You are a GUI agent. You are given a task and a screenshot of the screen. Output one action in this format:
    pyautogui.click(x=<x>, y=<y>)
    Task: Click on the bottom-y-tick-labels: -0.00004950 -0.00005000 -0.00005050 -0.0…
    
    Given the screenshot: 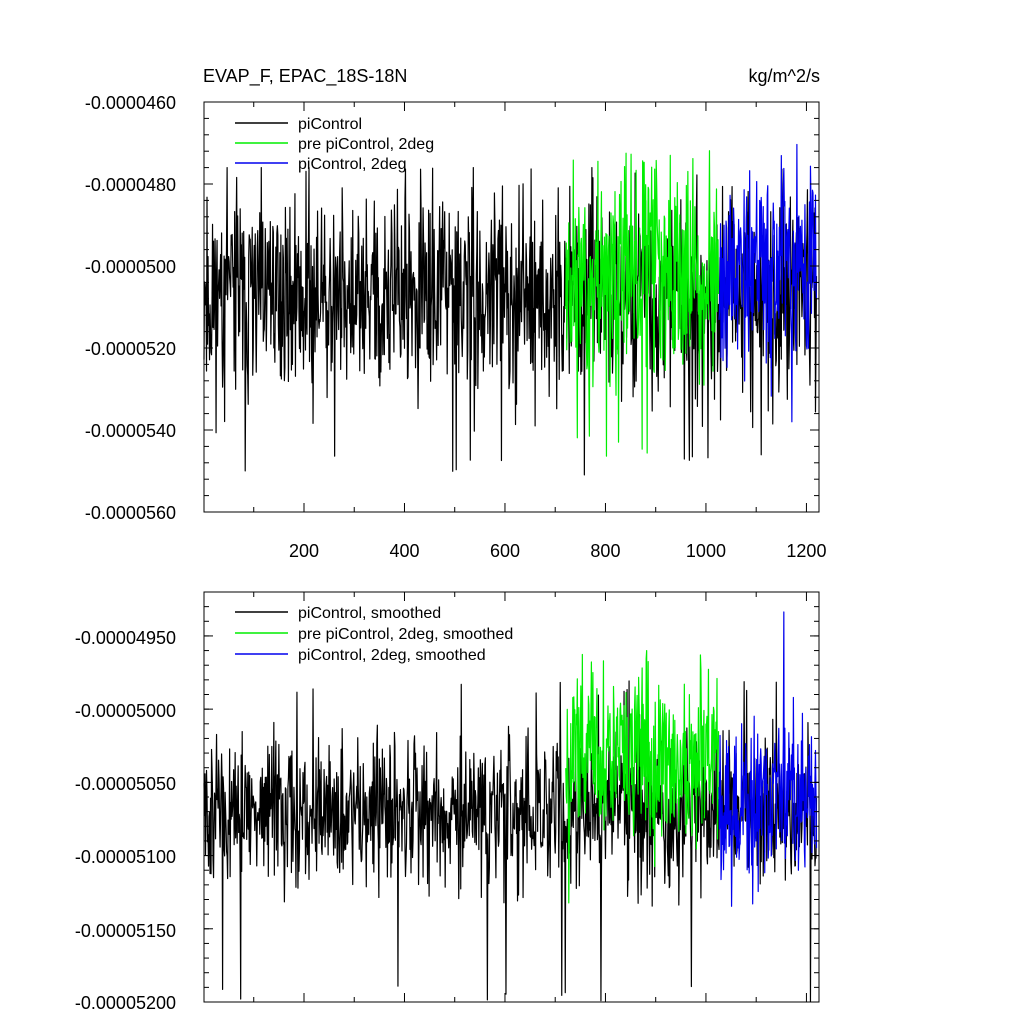 What is the action you would take?
    pyautogui.click(x=125, y=820)
    